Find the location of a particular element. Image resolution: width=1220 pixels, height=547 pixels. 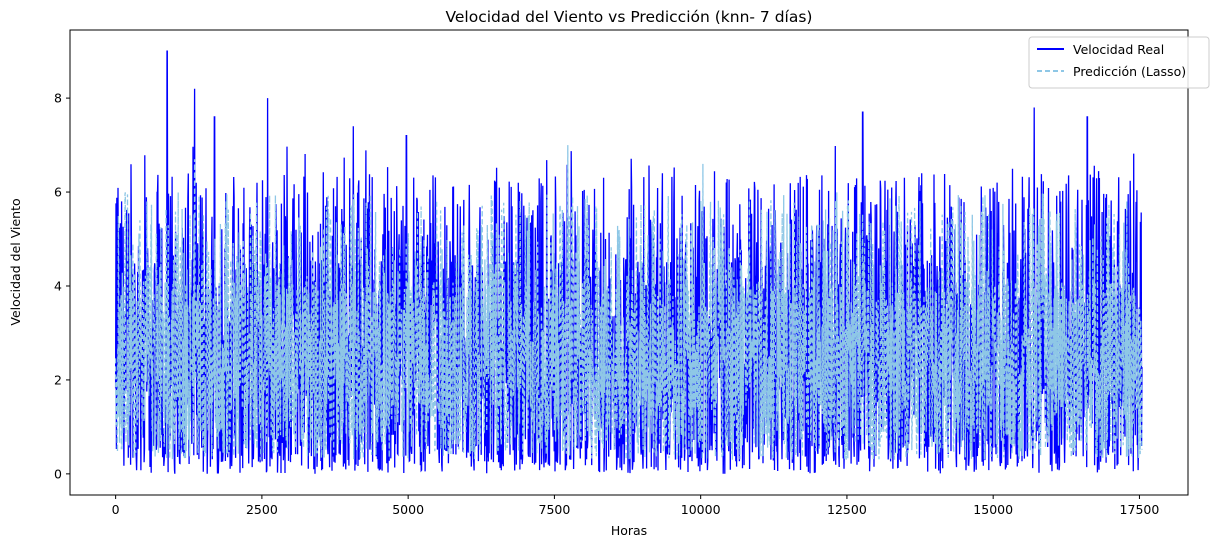

legend-label-velocidad-real: Velocidad Real is located at coordinates (1118, 49).